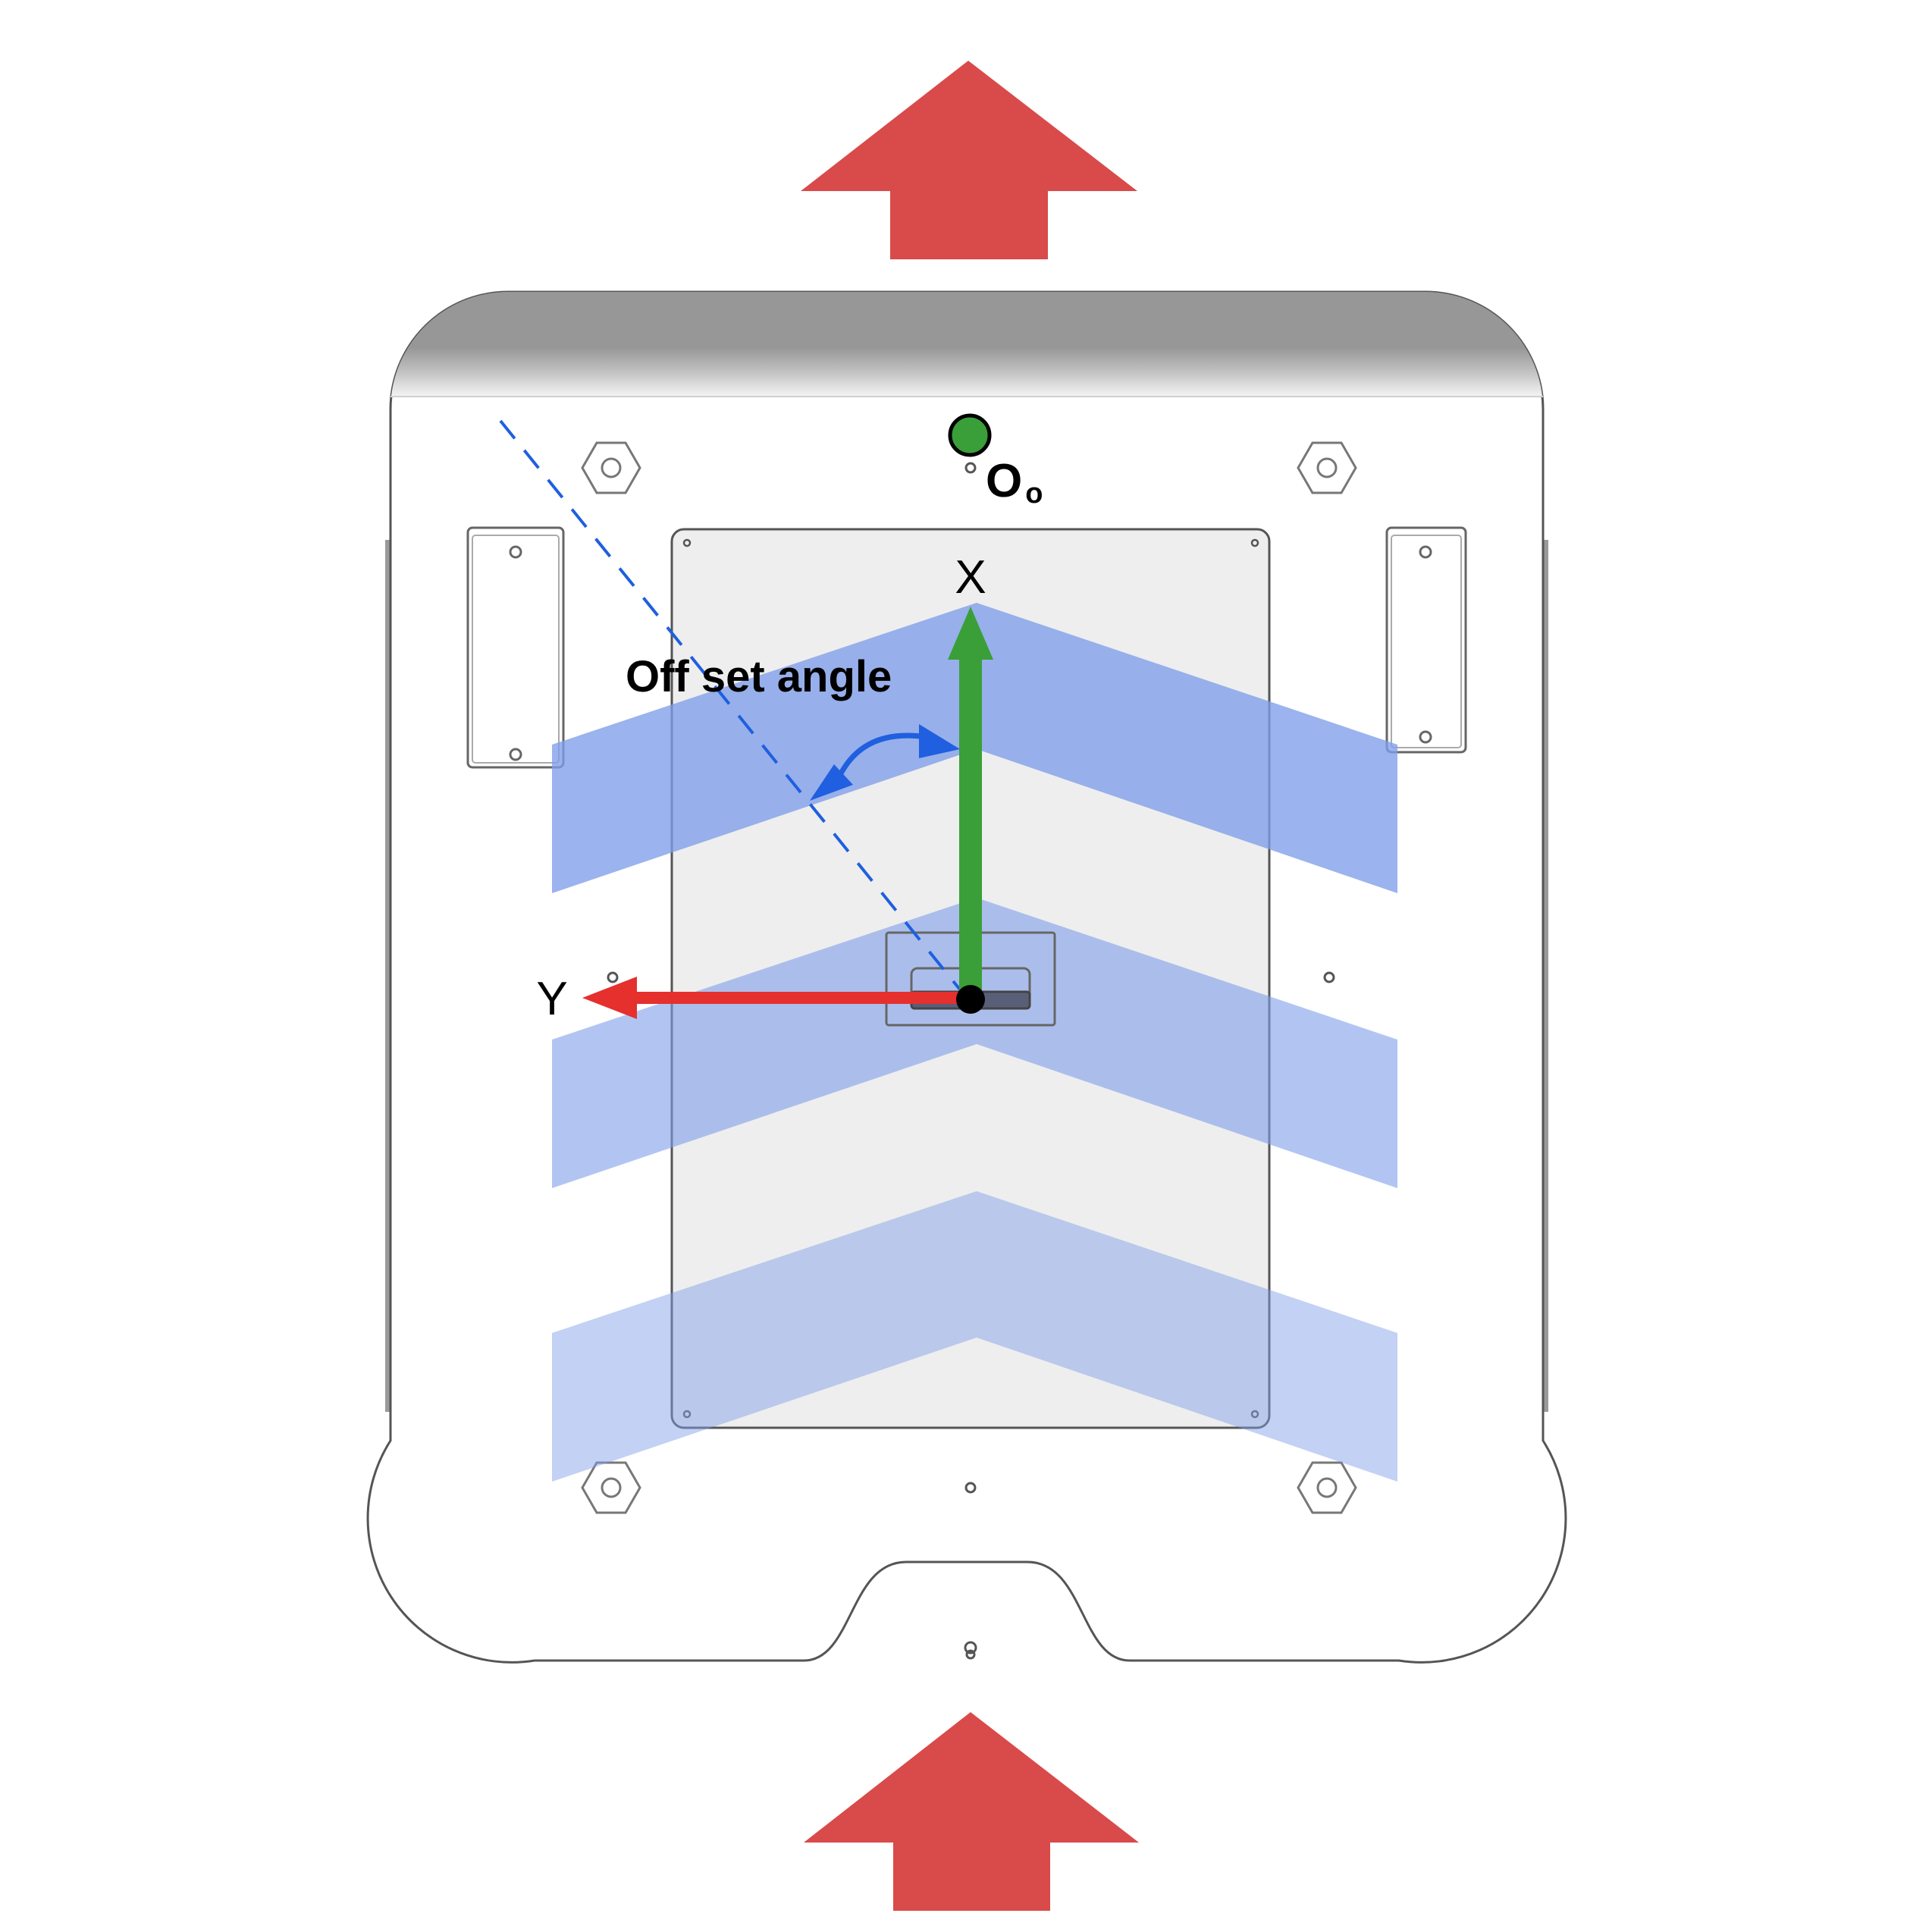 The image size is (1932, 1932). I want to click on offset-reference-line, so click(731, 707).